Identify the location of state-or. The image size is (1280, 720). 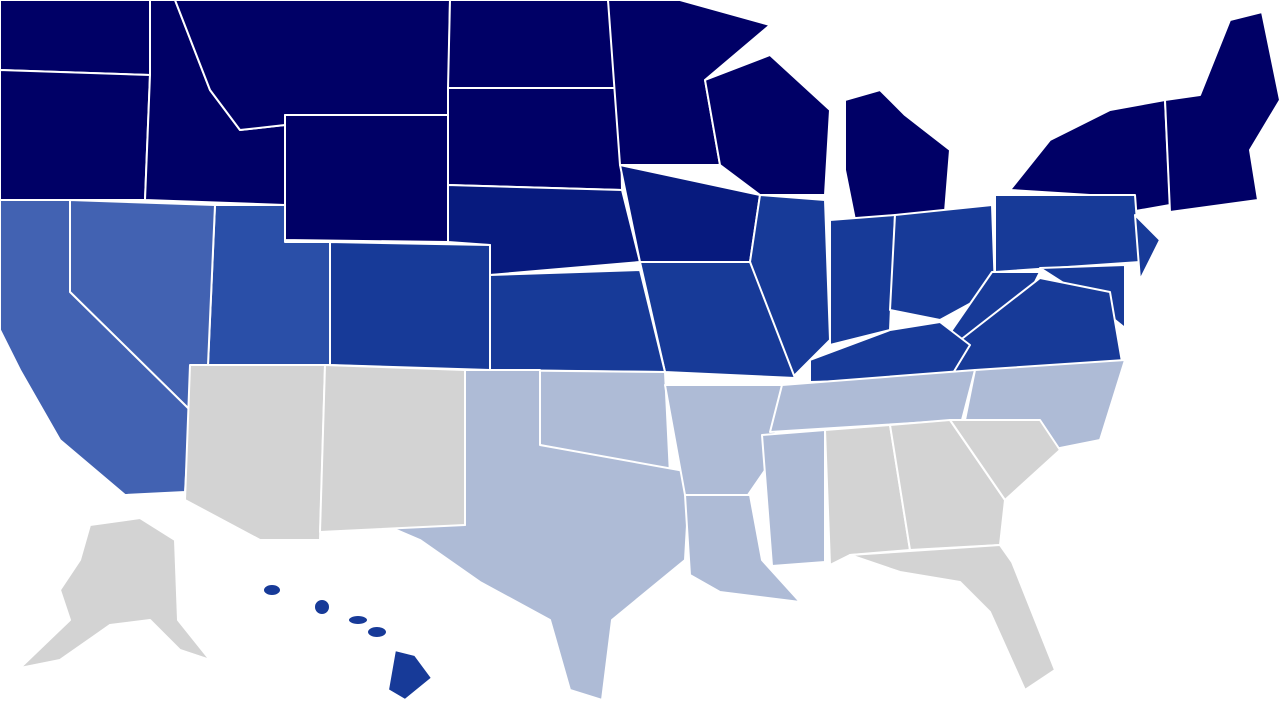
(75, 135).